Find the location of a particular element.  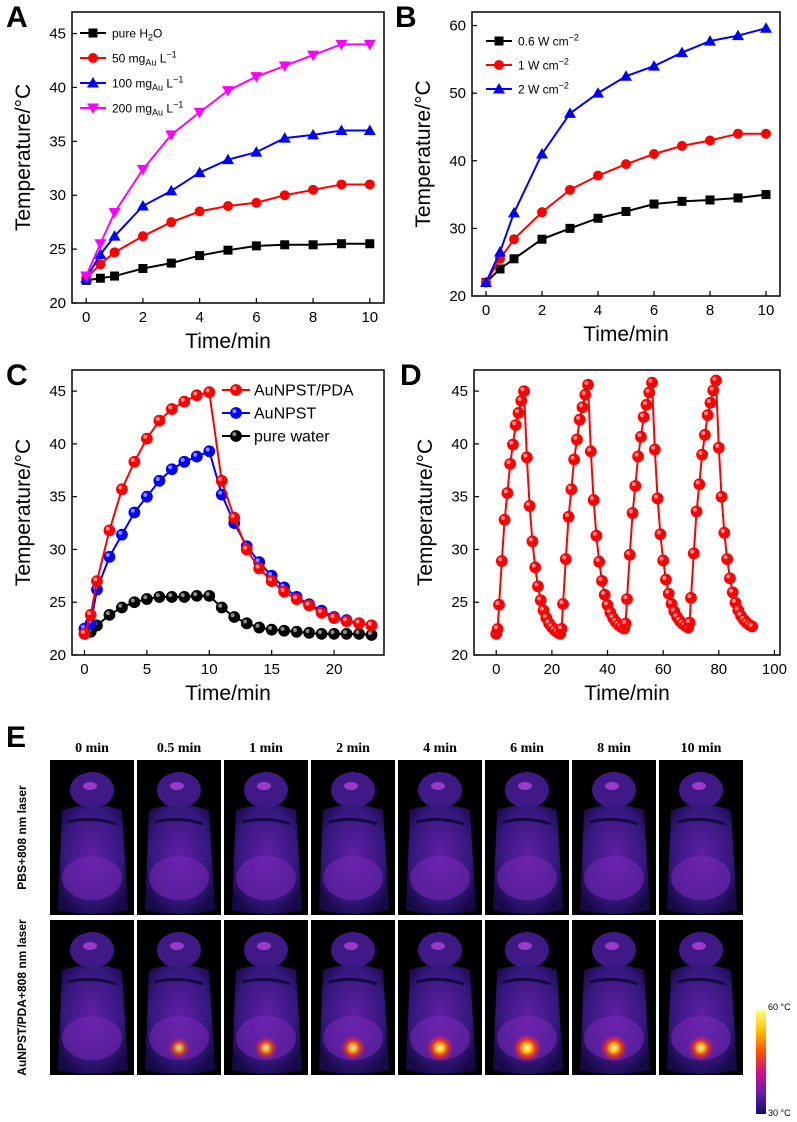

mouse-head is located at coordinates (353, 790).